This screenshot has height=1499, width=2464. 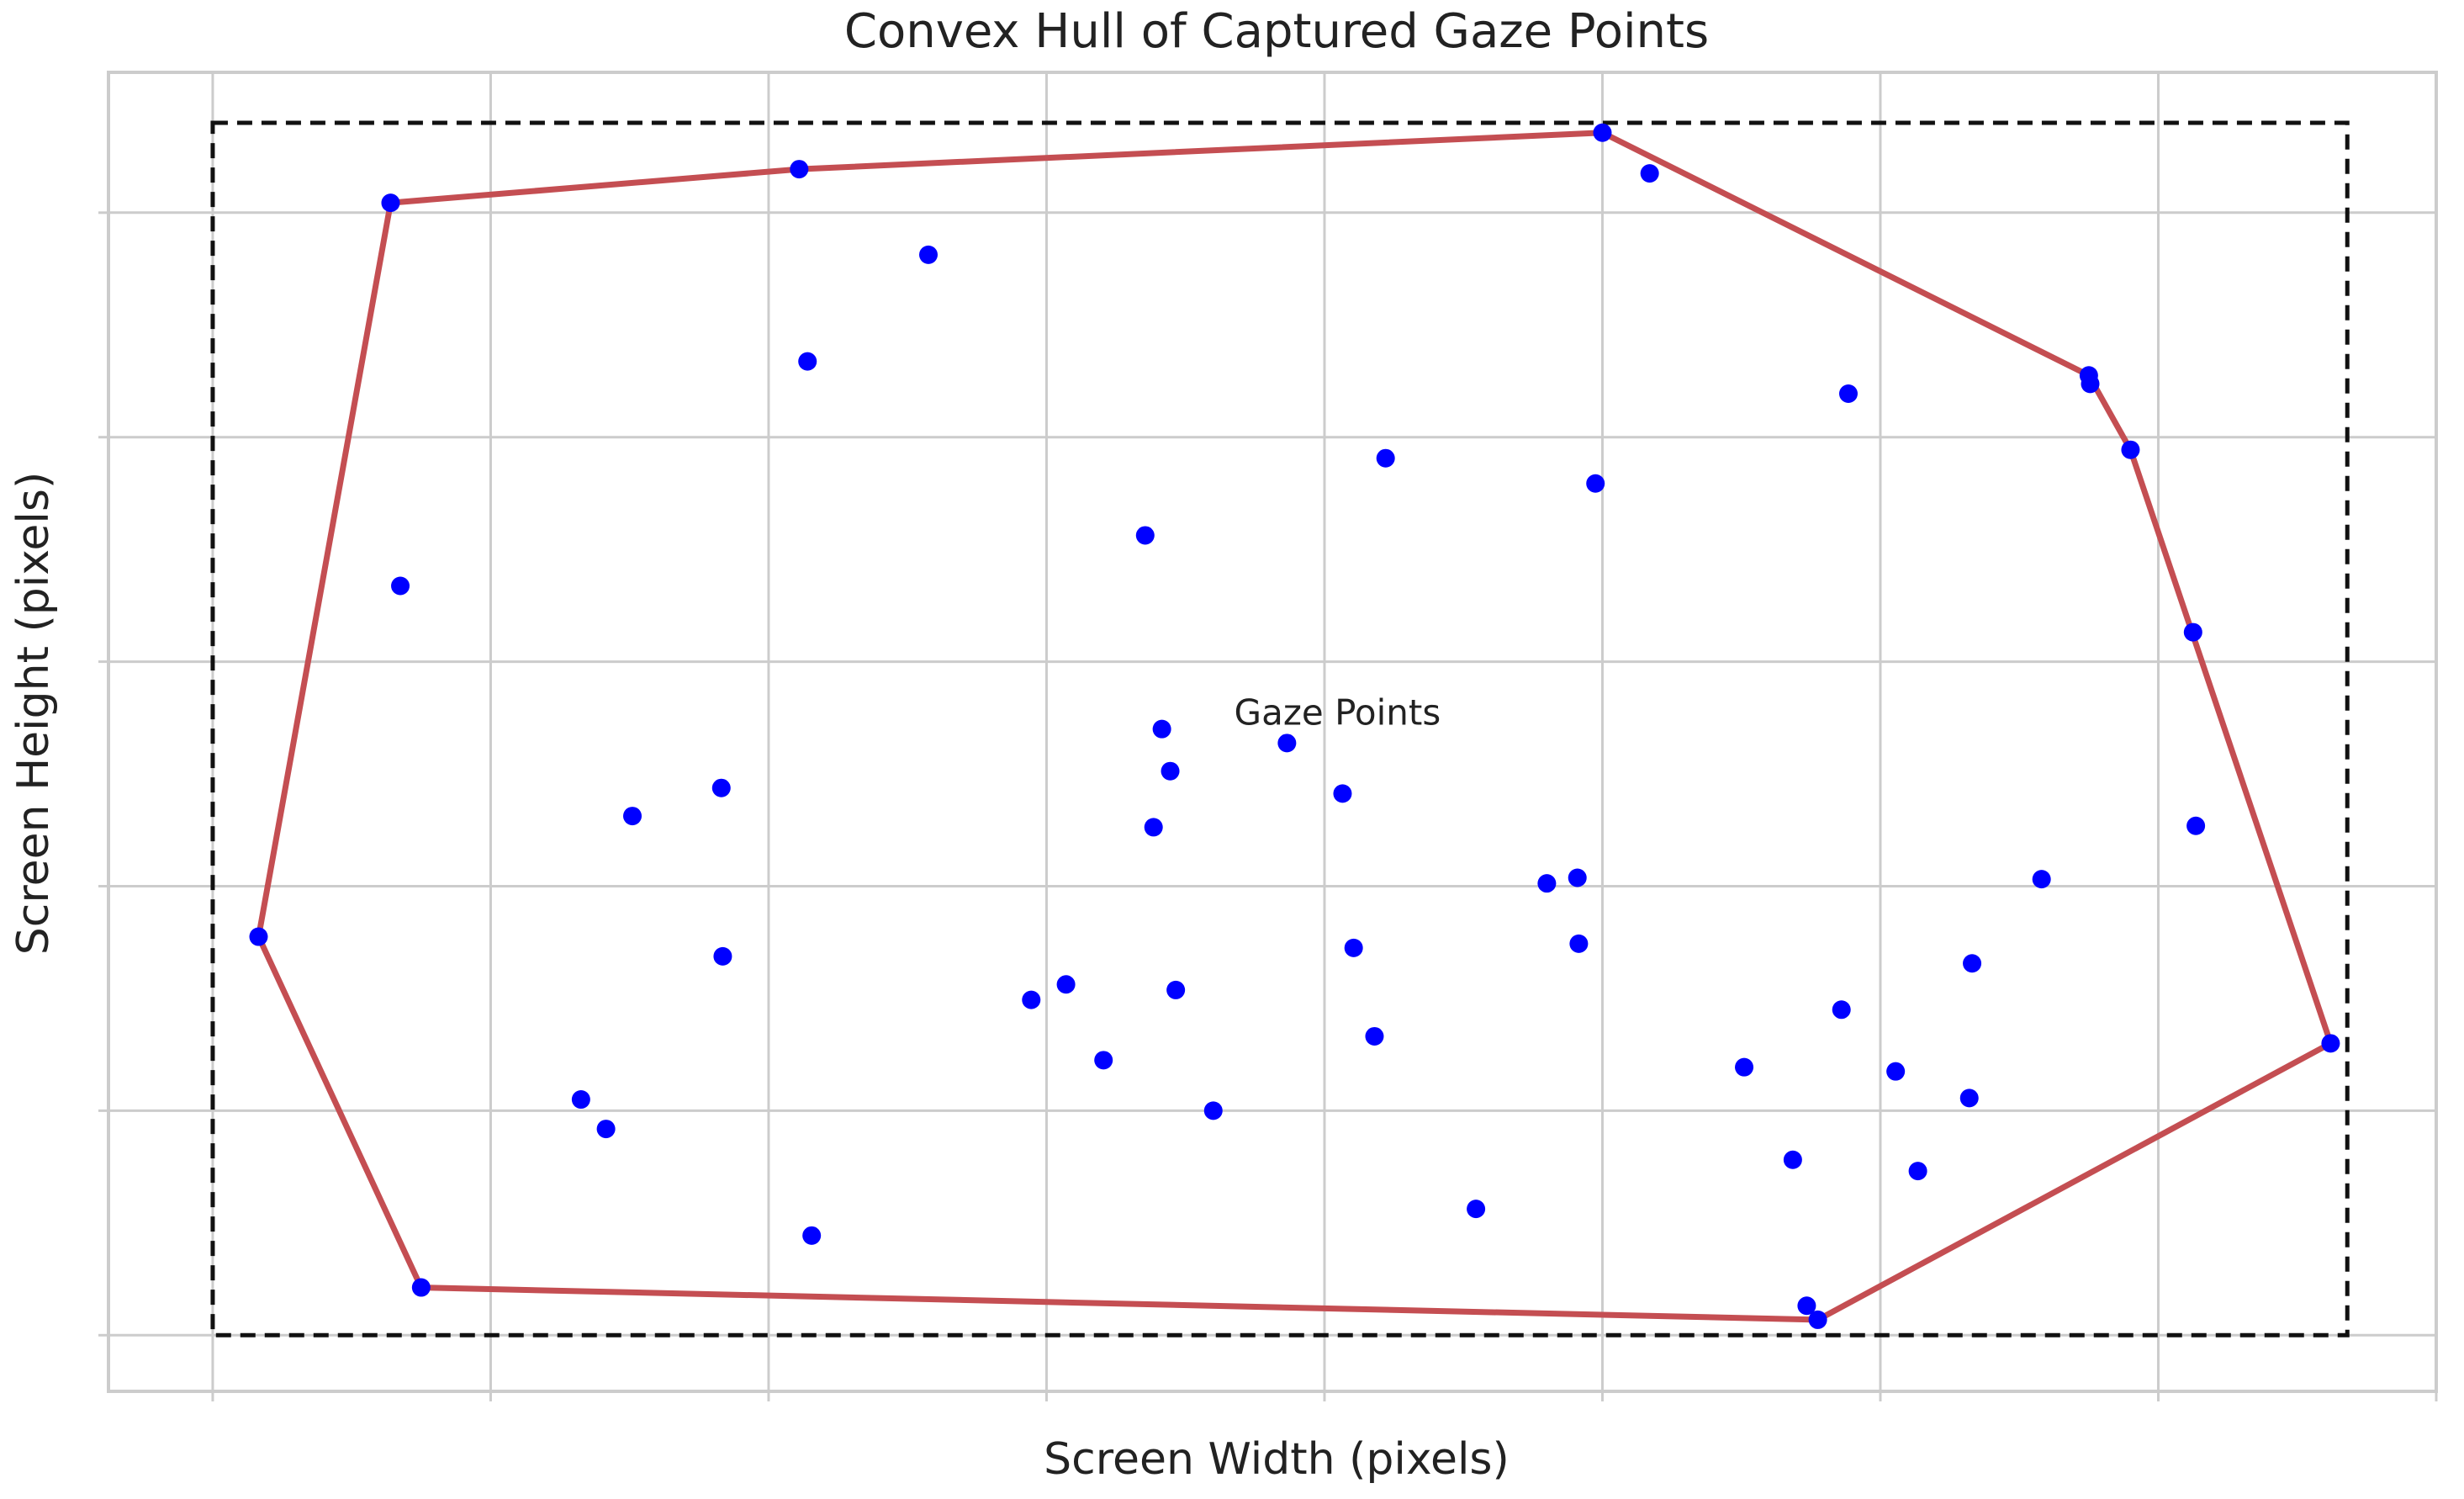 I want to click on gaze-points-annotation: Gaze Points, so click(x=1338, y=713).